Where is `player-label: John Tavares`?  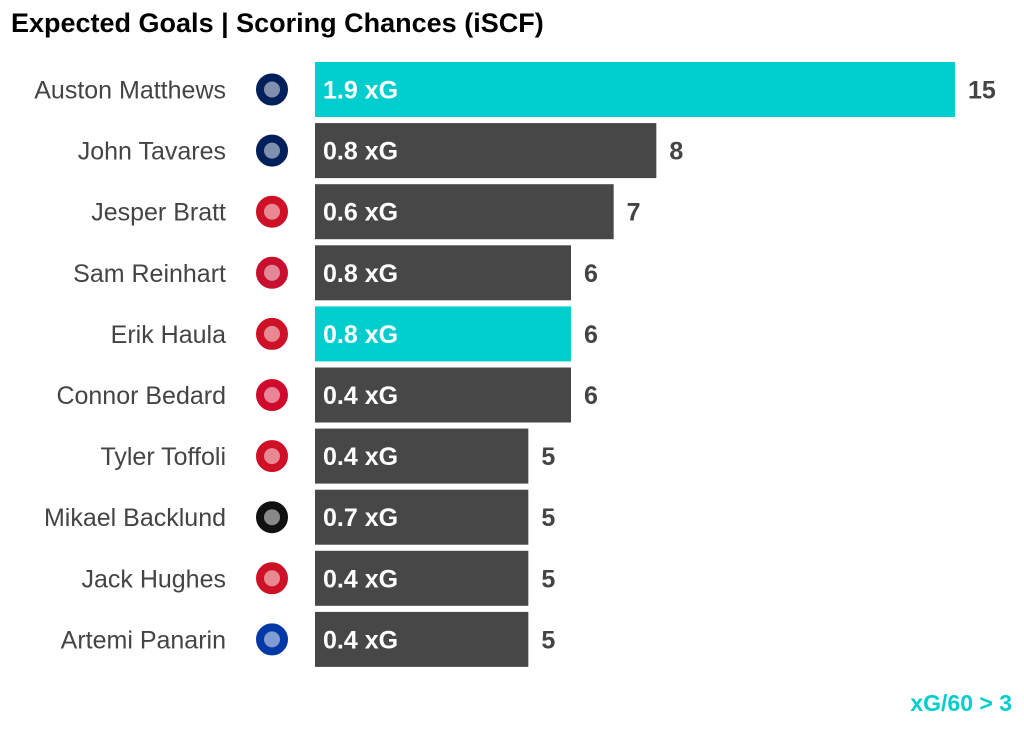 player-label: John Tavares is located at coordinates (152, 152).